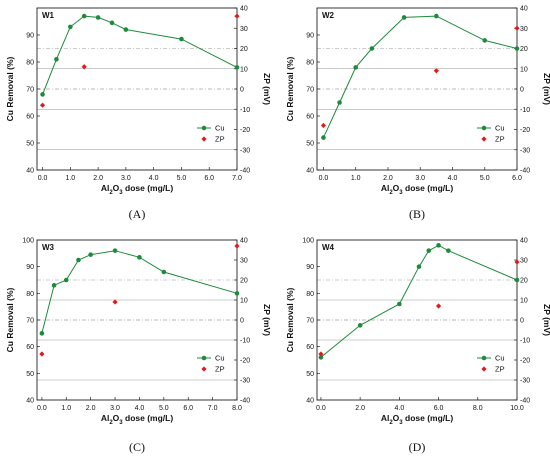 This screenshot has height=456, width=550. What do you see at coordinates (48, 247) in the screenshot?
I see `panel-label: W3` at bounding box center [48, 247].